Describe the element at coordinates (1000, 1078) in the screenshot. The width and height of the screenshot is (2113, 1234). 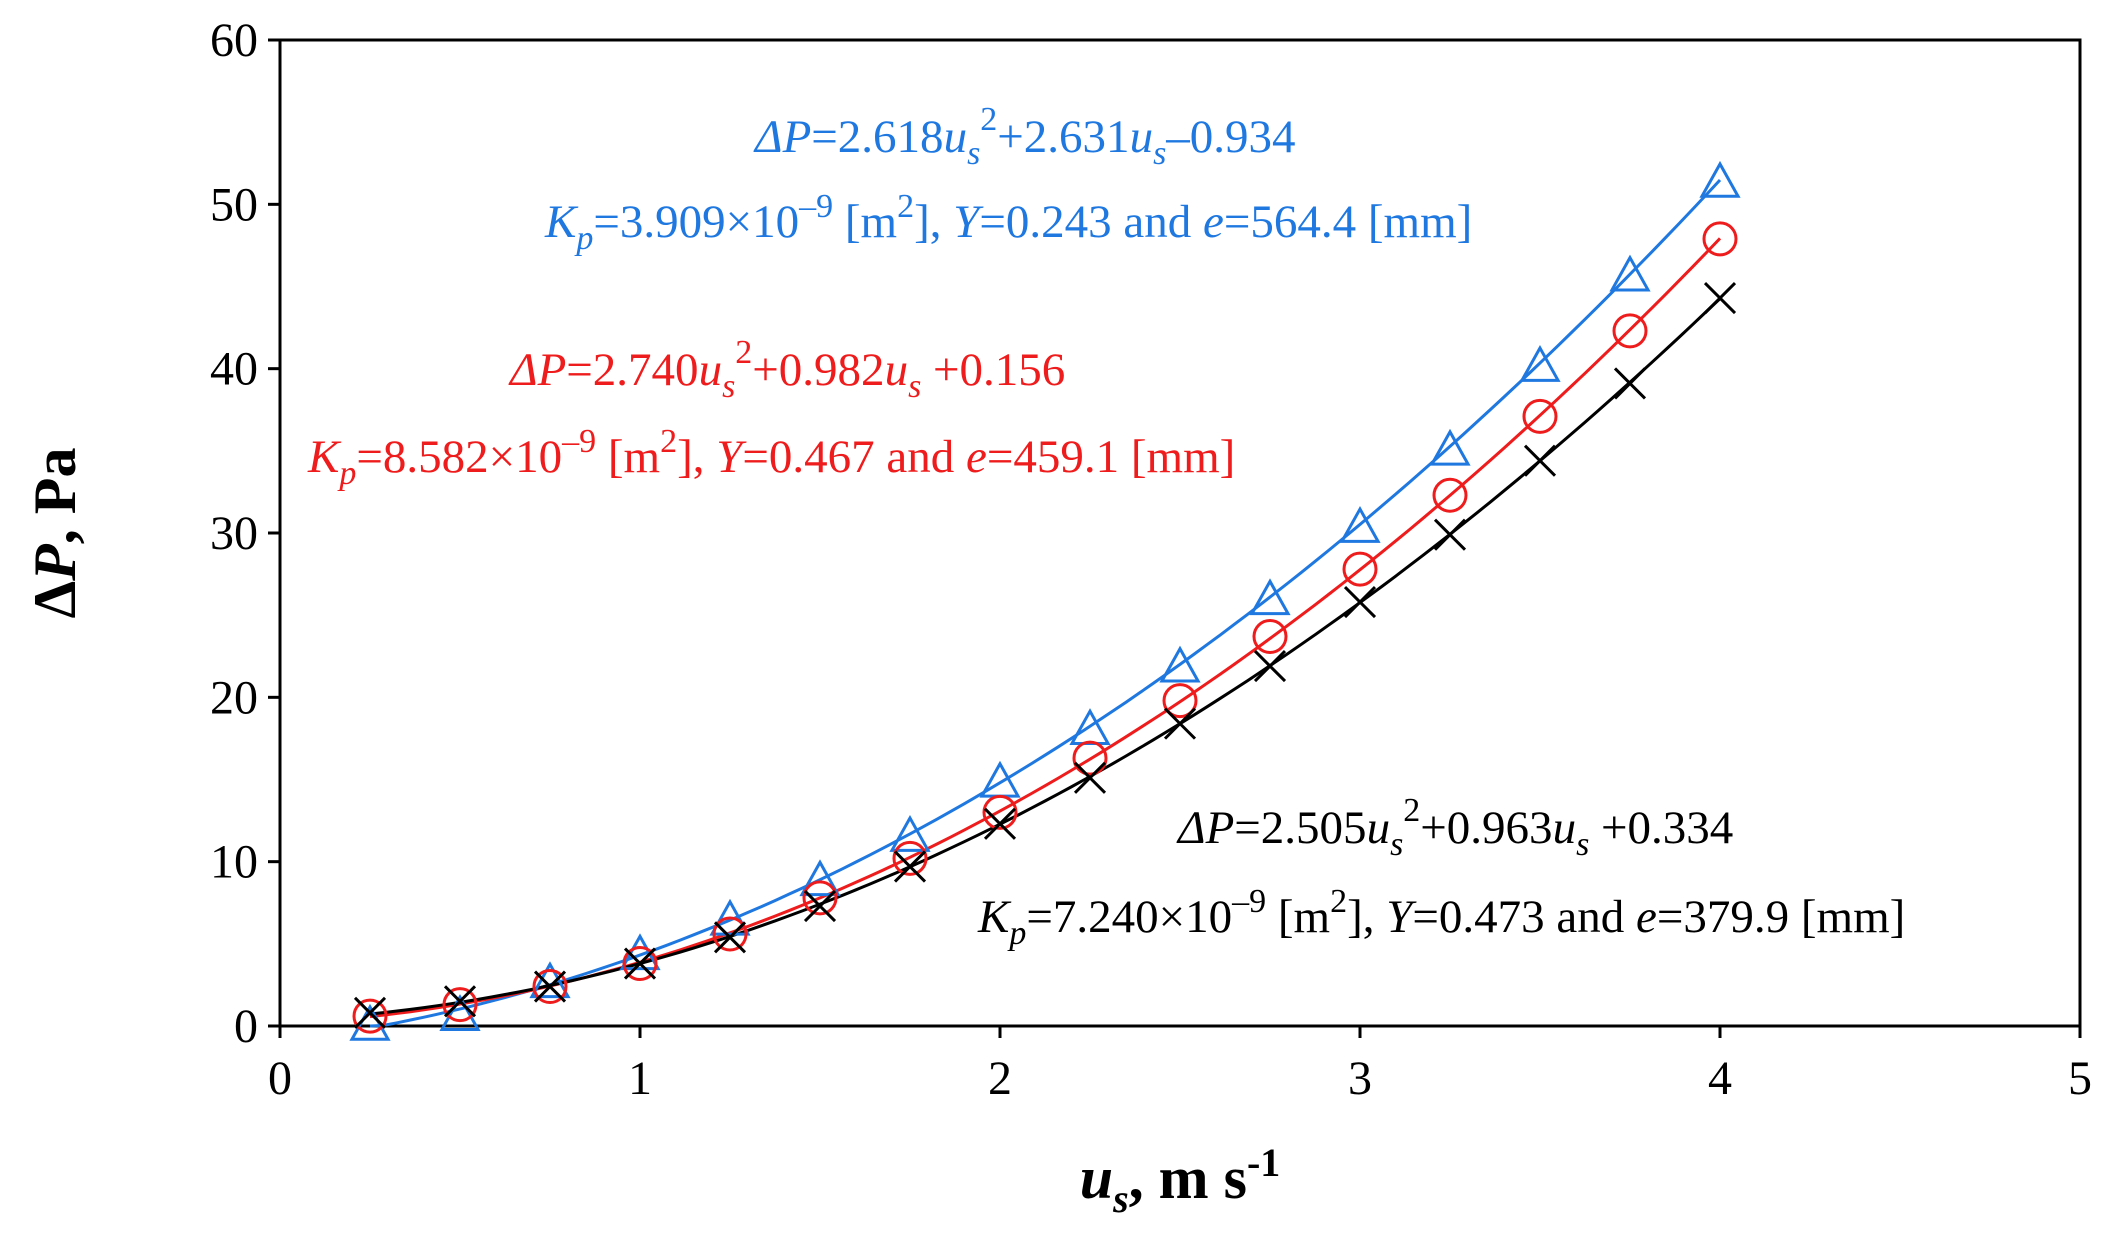
I see `x-tick-label: 2` at that location.